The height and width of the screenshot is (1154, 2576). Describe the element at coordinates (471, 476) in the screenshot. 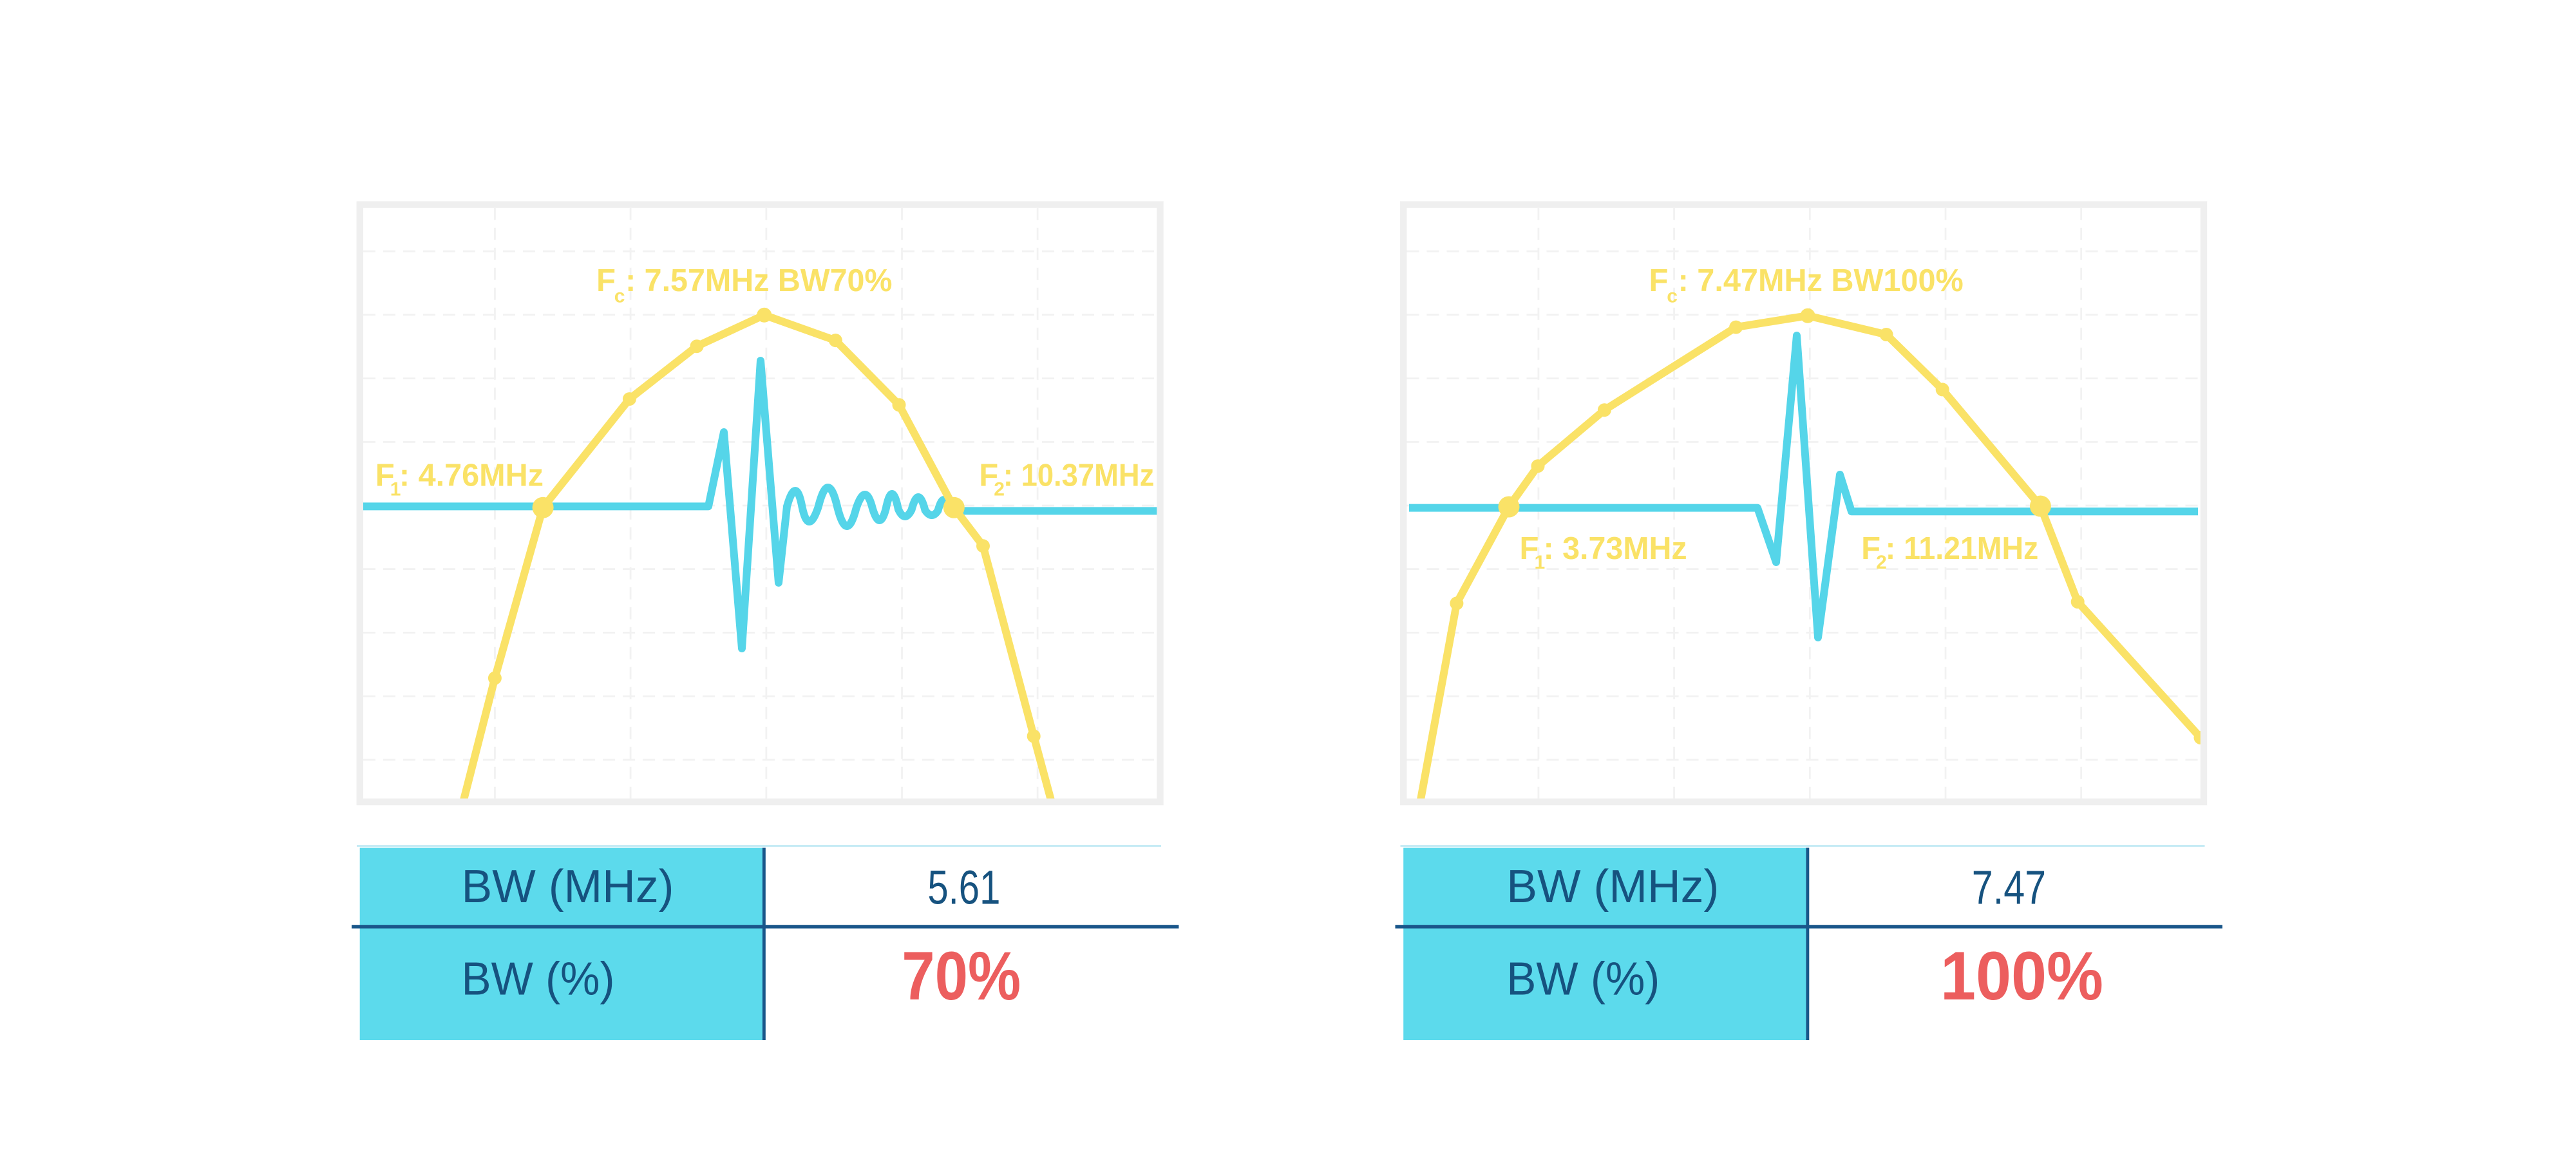

I see `svg-text:: 4.76MHz: : 4.76MHz` at that location.